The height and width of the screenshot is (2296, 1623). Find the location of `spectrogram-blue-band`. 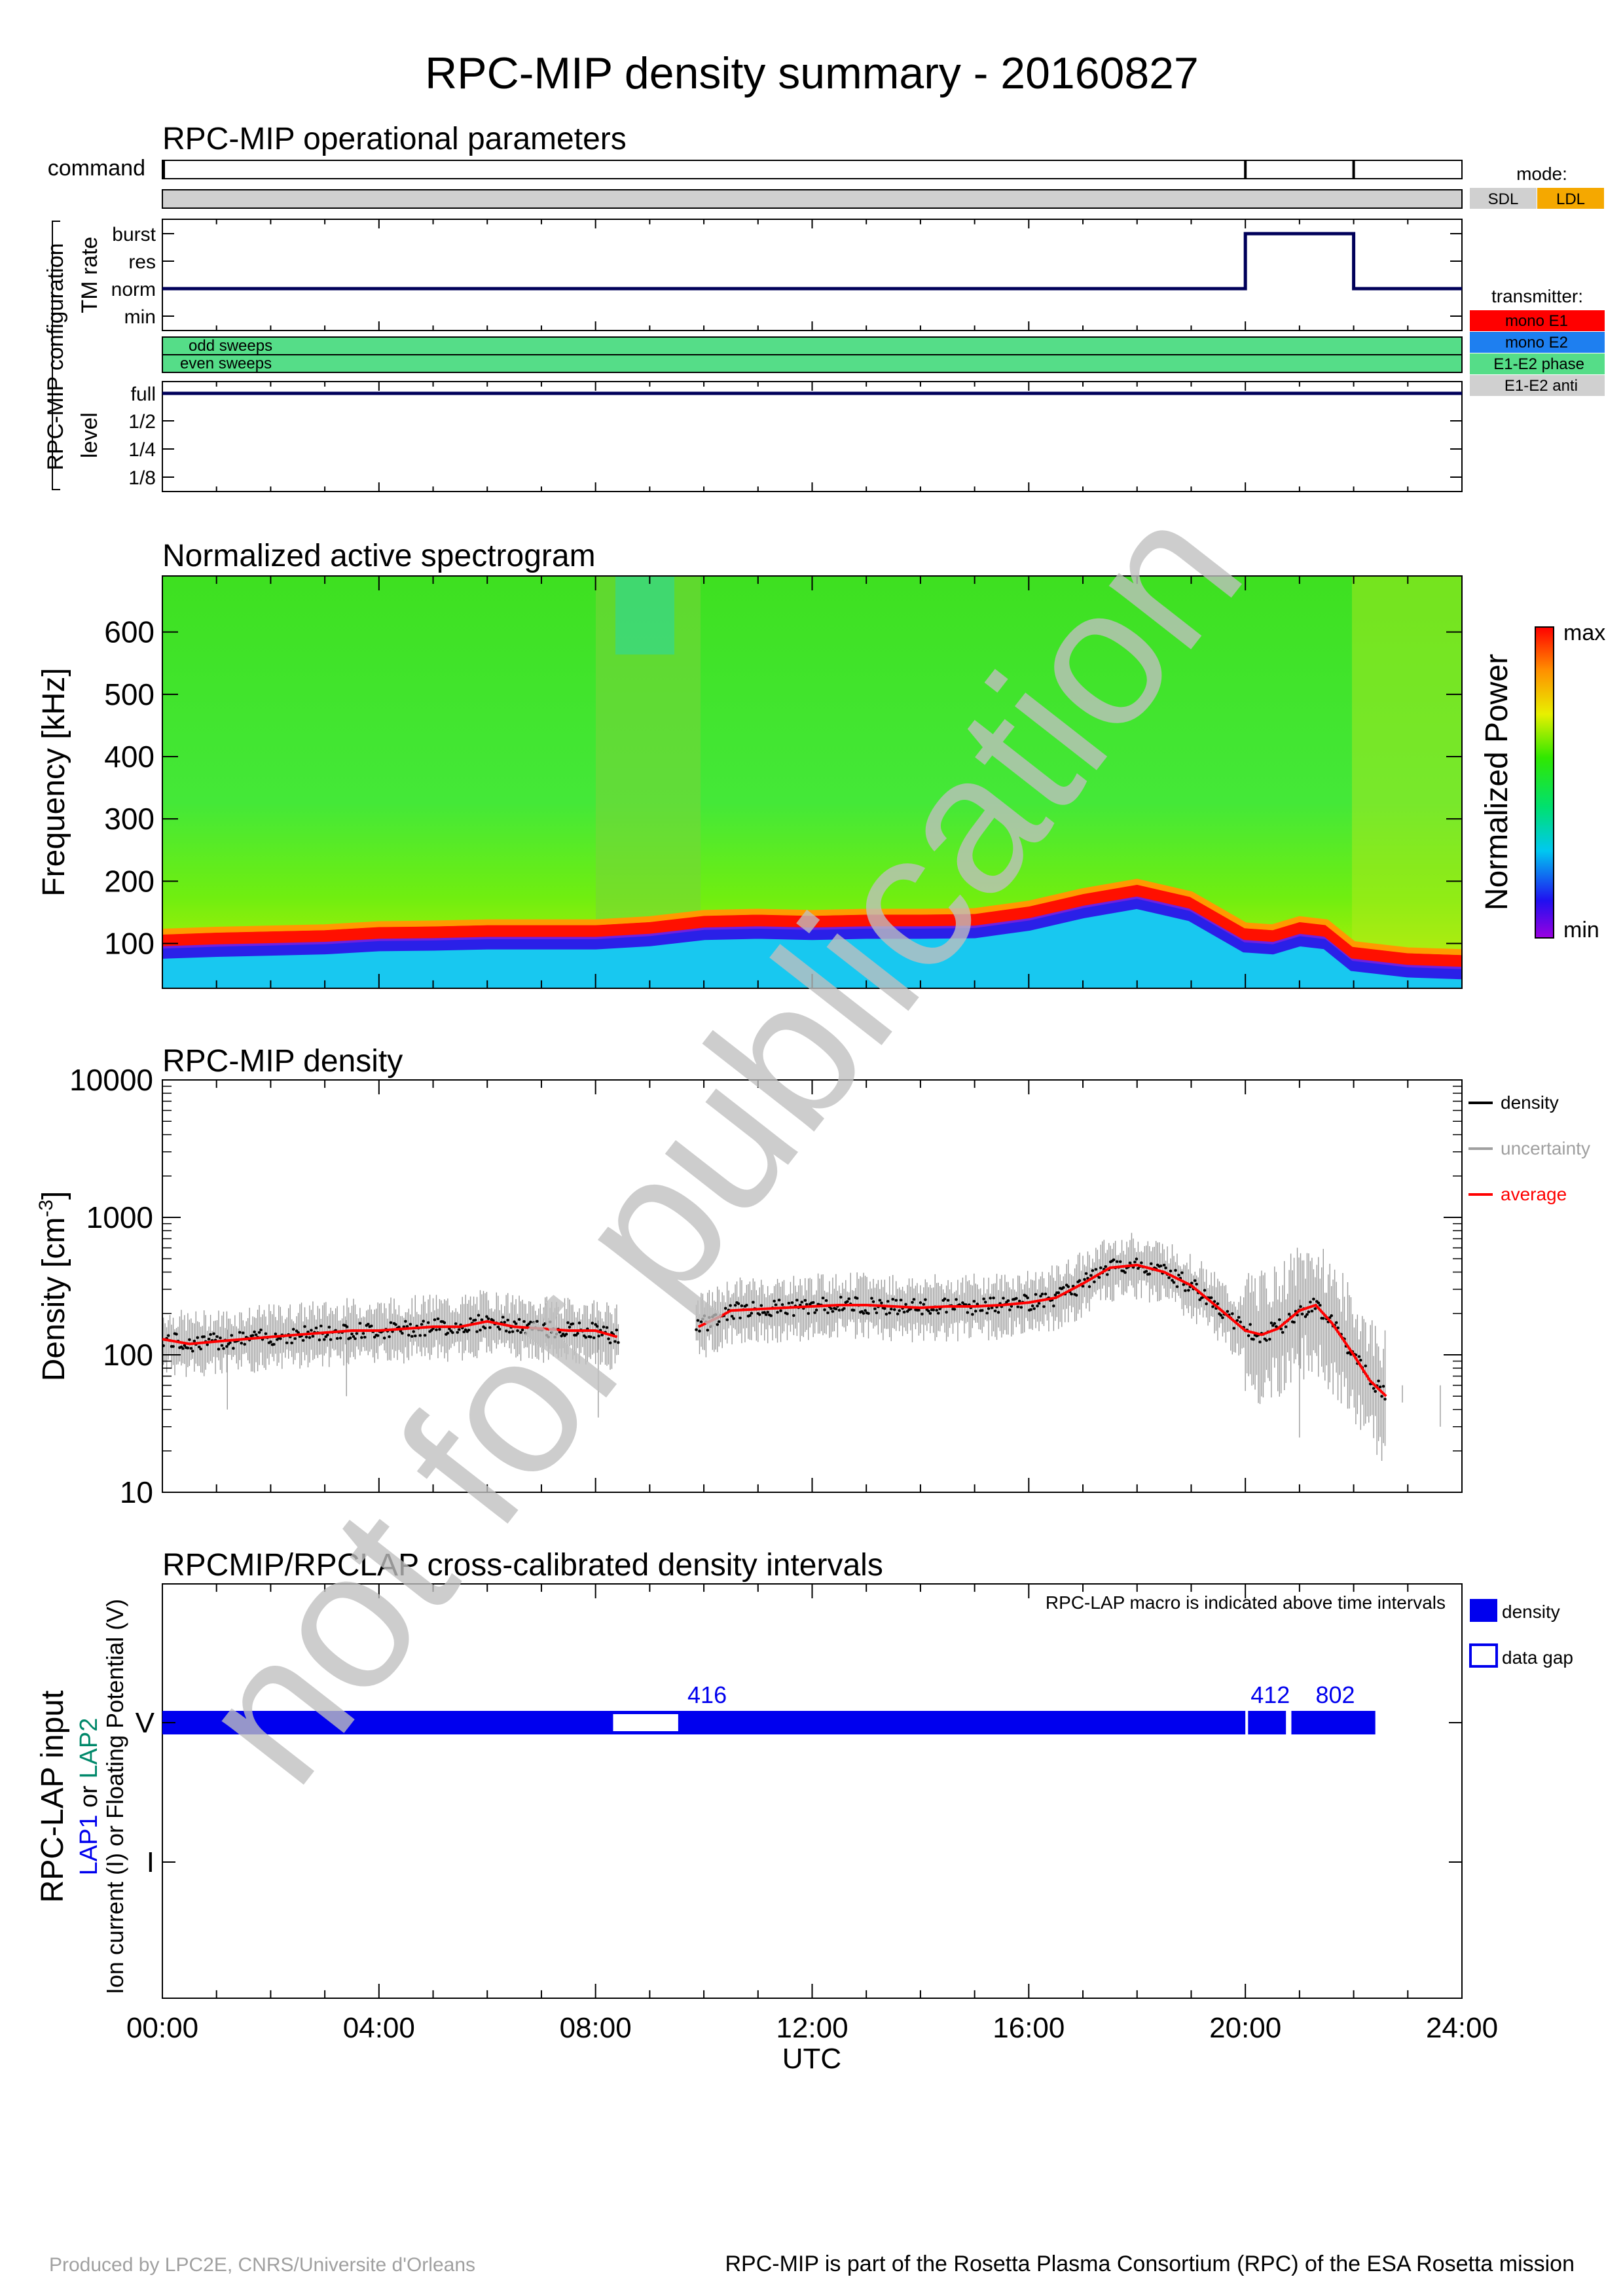

spectrogram-blue-band is located at coordinates (812, 937).